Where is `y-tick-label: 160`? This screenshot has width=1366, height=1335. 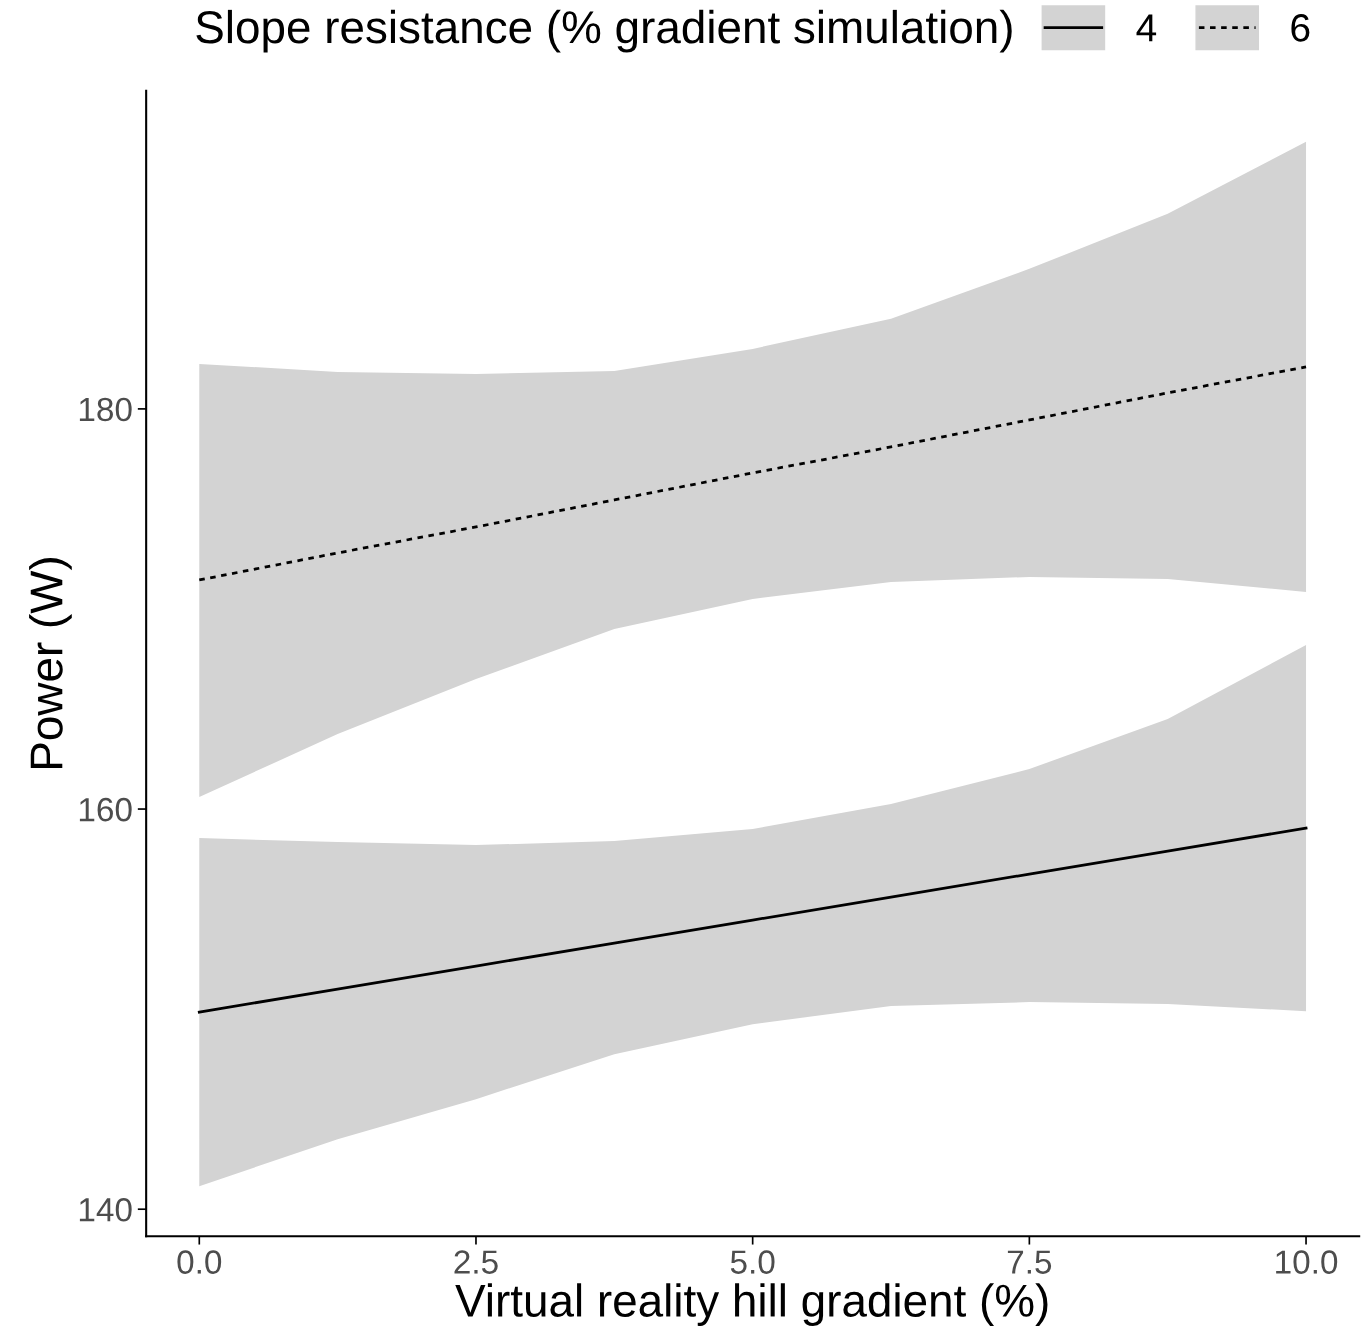 y-tick-label: 160 is located at coordinates (105, 809).